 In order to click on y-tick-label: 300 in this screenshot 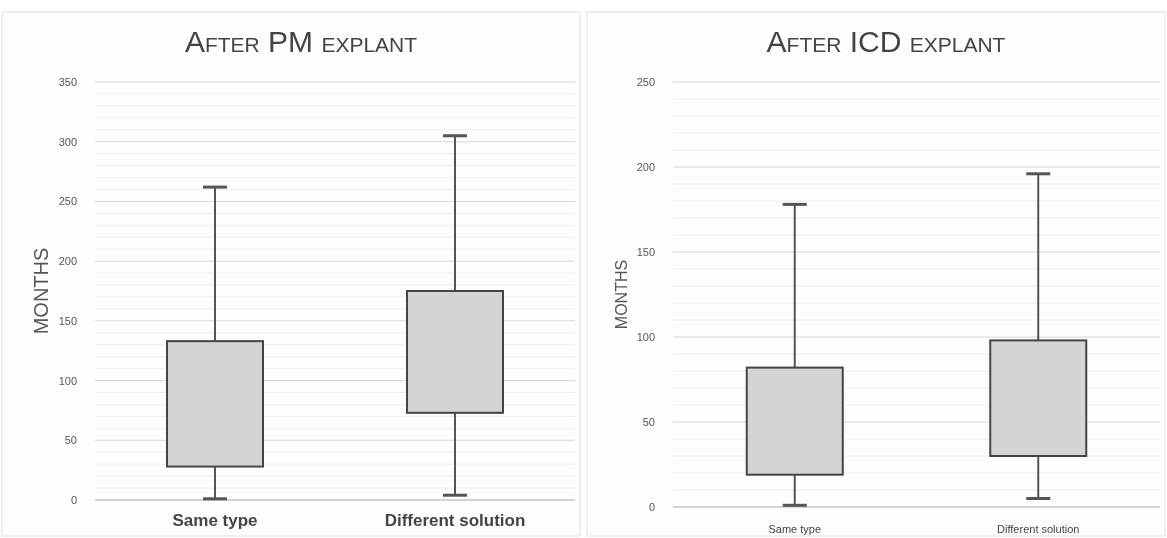, I will do `click(67, 141)`.